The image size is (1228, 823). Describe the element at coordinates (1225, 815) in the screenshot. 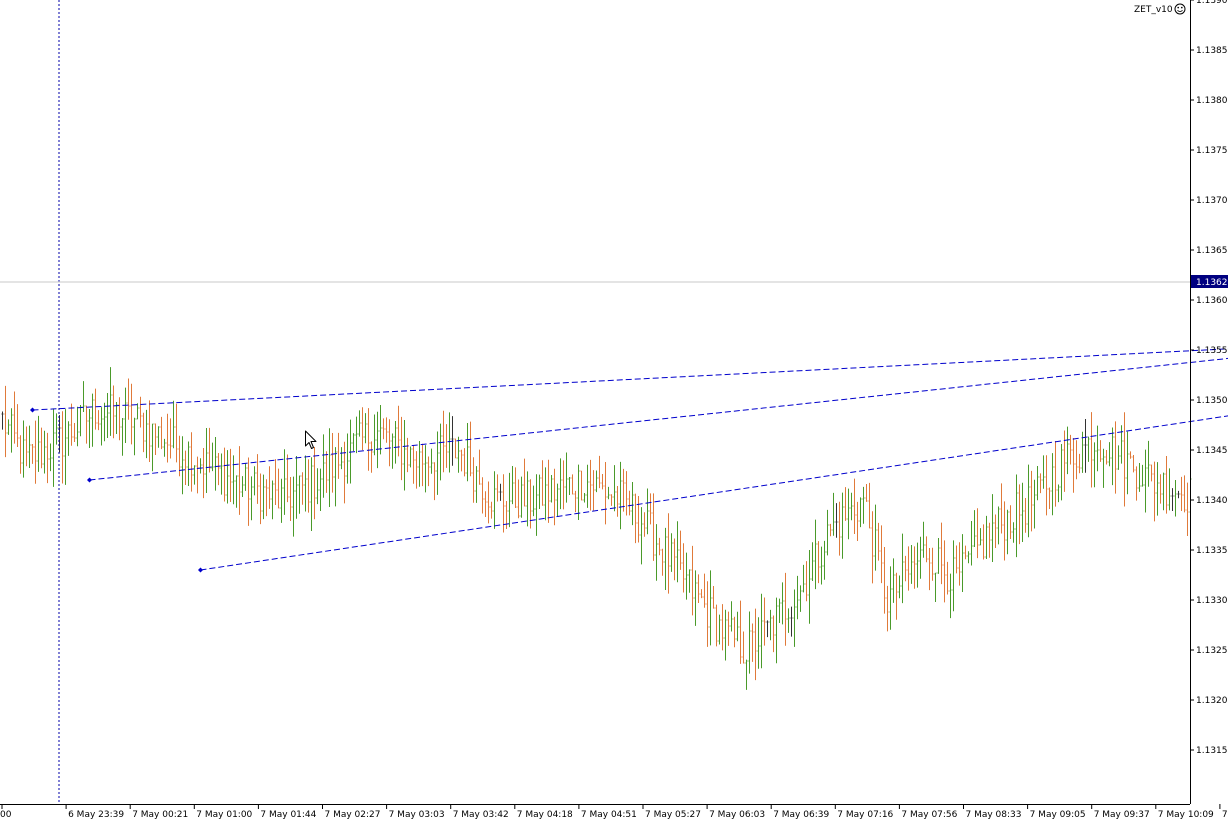

I see `time-tick-label: 7 May 10:41` at that location.